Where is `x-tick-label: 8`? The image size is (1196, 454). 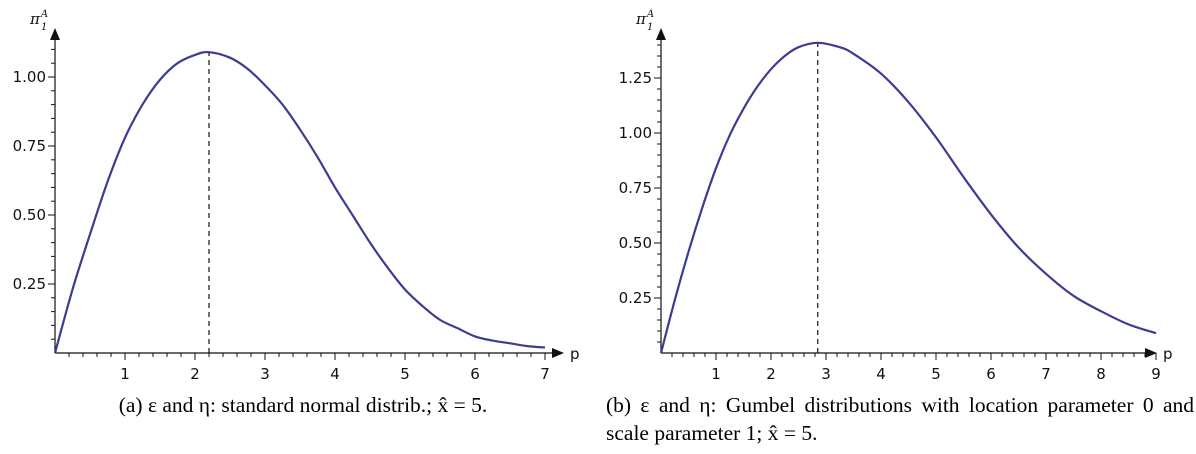 x-tick-label: 8 is located at coordinates (1101, 374).